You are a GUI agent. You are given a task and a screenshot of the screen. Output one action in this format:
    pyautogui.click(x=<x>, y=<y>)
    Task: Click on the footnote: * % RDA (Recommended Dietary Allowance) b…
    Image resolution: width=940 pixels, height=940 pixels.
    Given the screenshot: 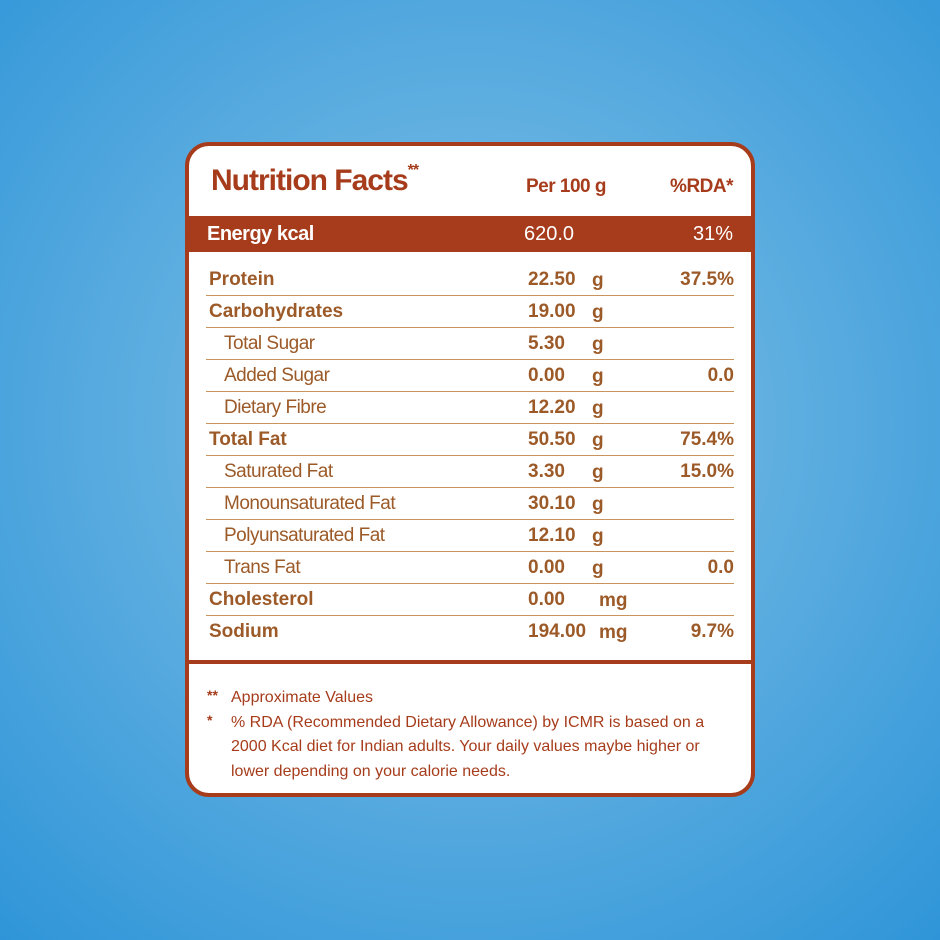 What is the action you would take?
    pyautogui.click(x=469, y=748)
    